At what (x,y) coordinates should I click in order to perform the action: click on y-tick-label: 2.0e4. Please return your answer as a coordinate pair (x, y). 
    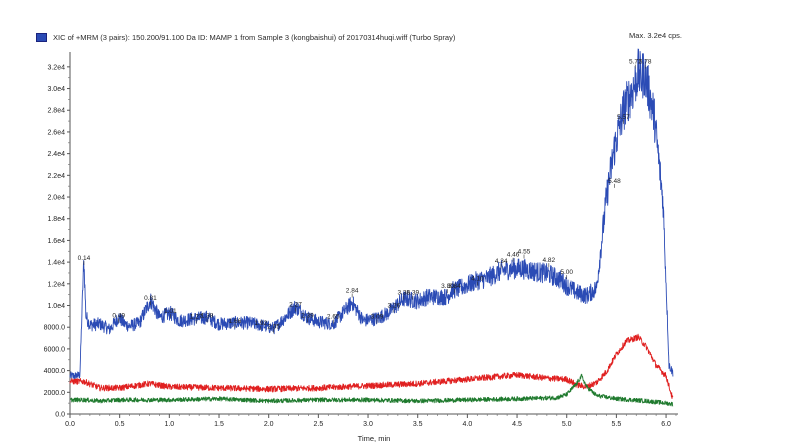
    Looking at the image, I should click on (56, 198).